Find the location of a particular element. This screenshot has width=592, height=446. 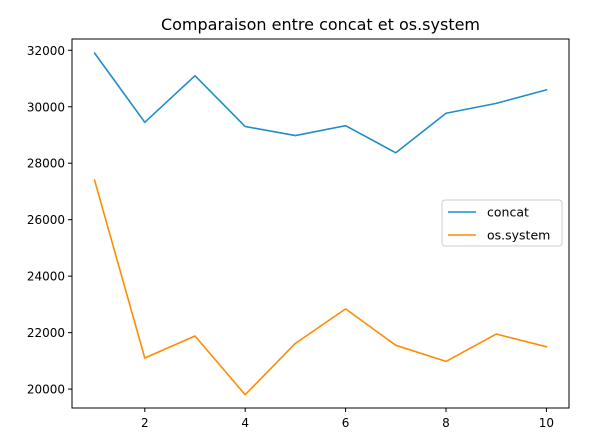

x-tick-label: 10 is located at coordinates (546, 423).